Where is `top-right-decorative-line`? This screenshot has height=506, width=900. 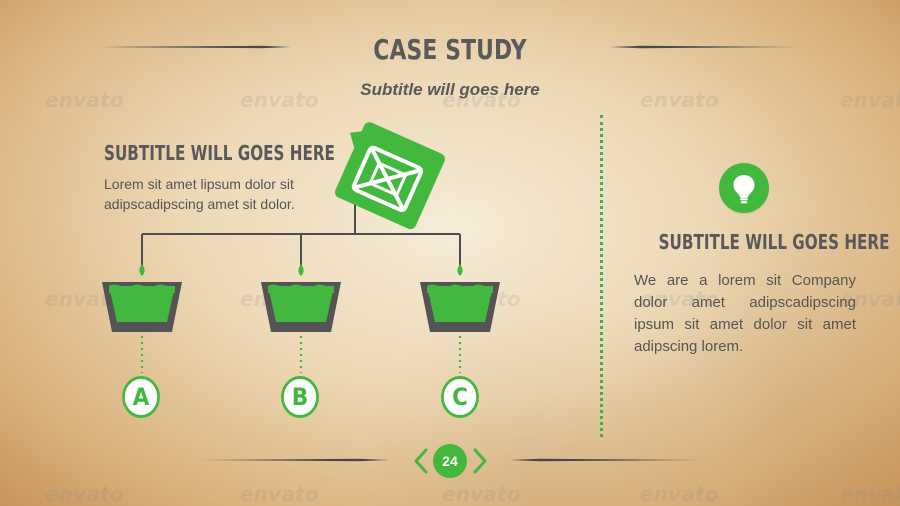 top-right-decorative-line is located at coordinates (705, 47).